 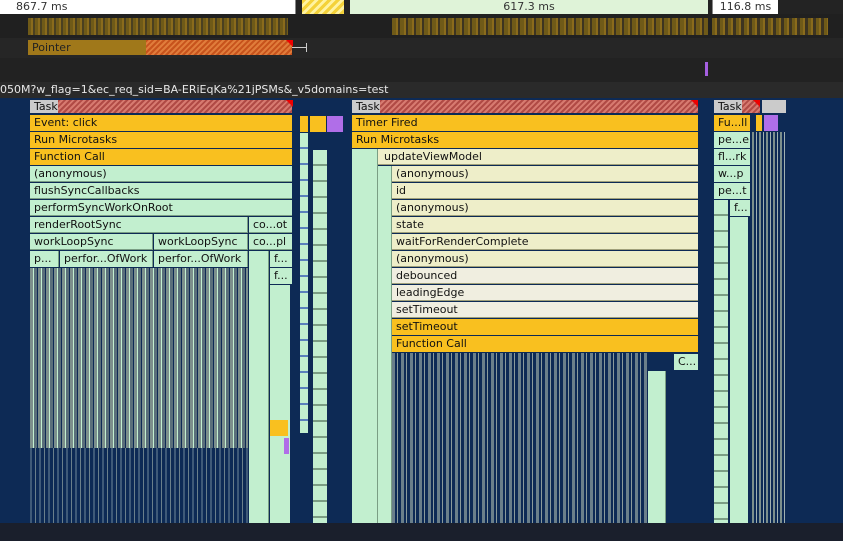 What do you see at coordinates (139, 358) in the screenshot?
I see `left-lower-stack` at bounding box center [139, 358].